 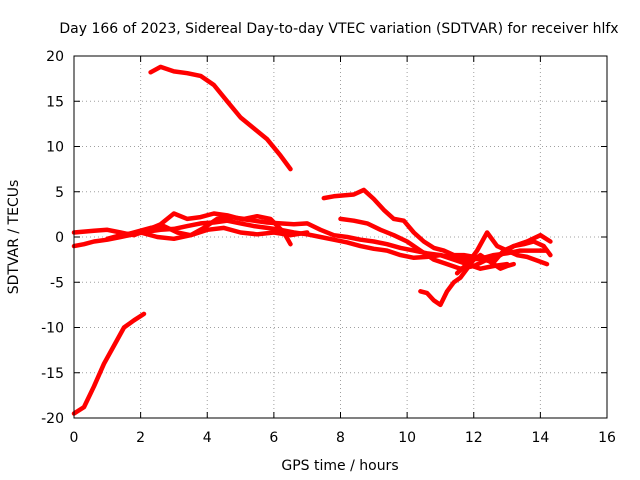 I want to click on x-tick-label: 8, so click(x=340, y=438).